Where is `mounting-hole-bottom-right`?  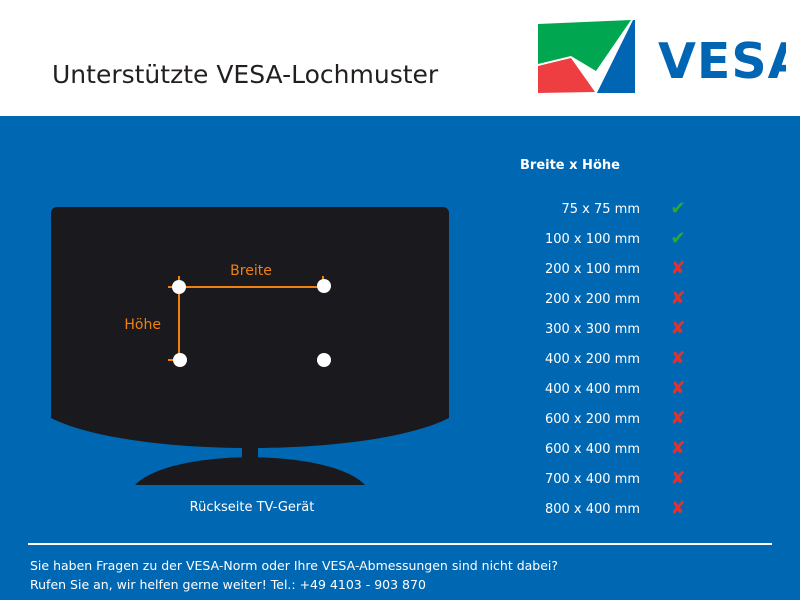
mounting-hole-bottom-right is located at coordinates (324, 360).